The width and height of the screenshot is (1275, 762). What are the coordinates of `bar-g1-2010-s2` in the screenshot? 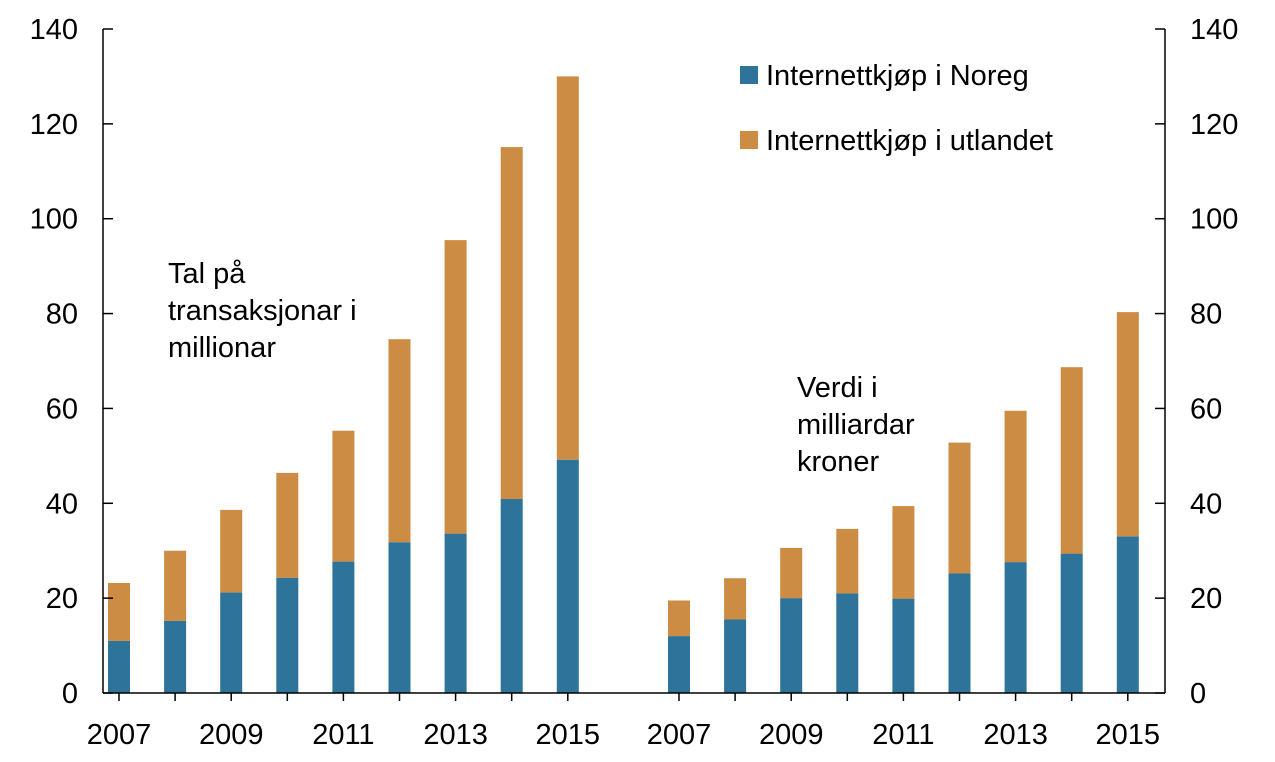 It's located at (287, 525).